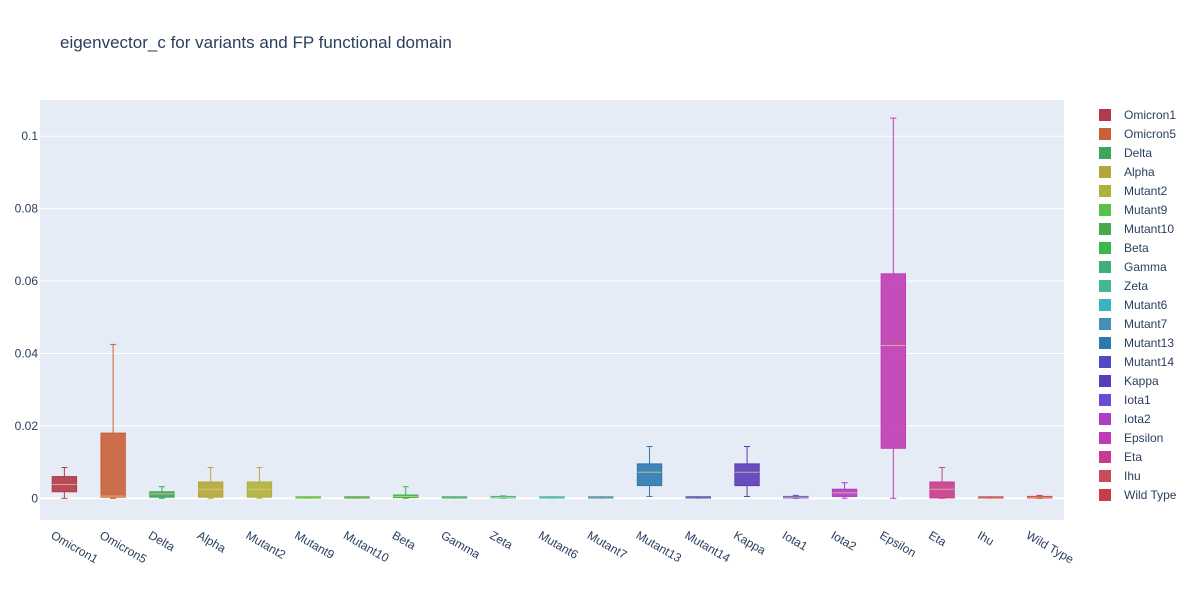  Describe the element at coordinates (501, 540) in the screenshot. I see `x-tick-label: Zeta` at that location.